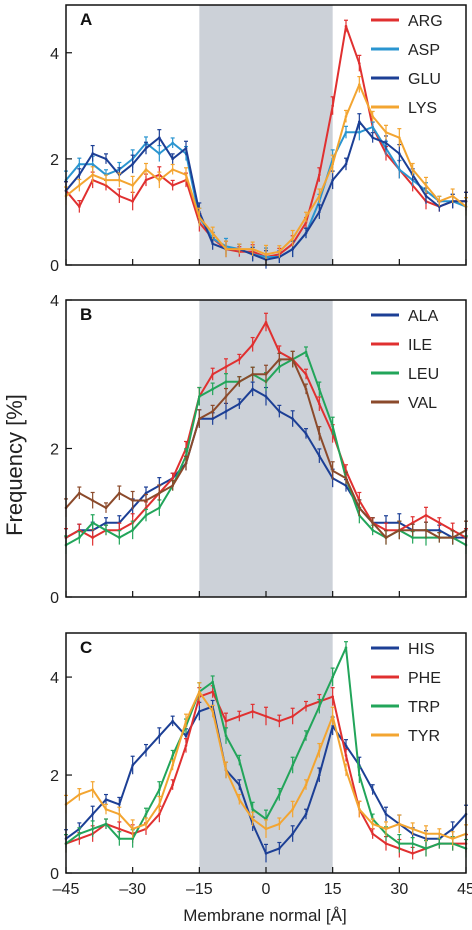 Image resolution: width=472 pixels, height=930 pixels. What do you see at coordinates (54, 160) in the screenshot?
I see `y-tick-label: 2` at bounding box center [54, 160].